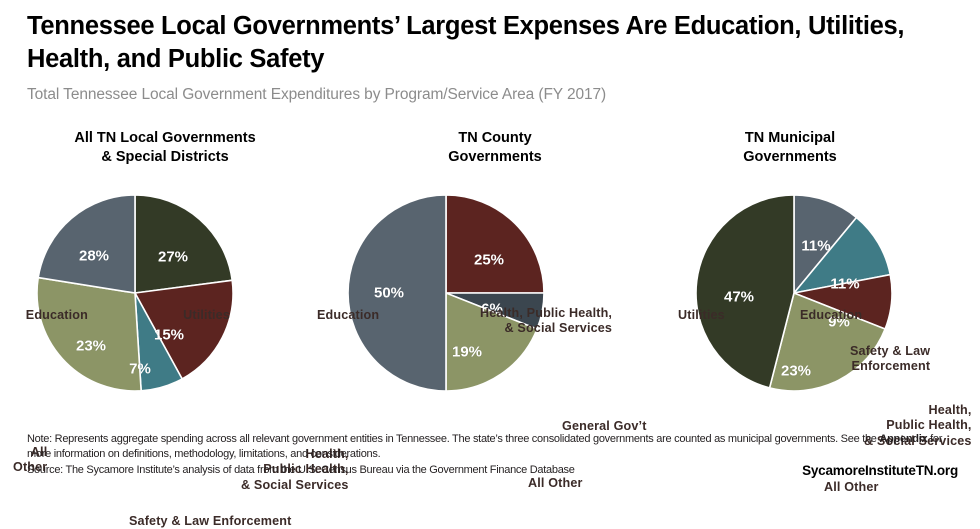  Describe the element at coordinates (489, 260) in the screenshot. I see `slice-value-health: 25%` at that location.